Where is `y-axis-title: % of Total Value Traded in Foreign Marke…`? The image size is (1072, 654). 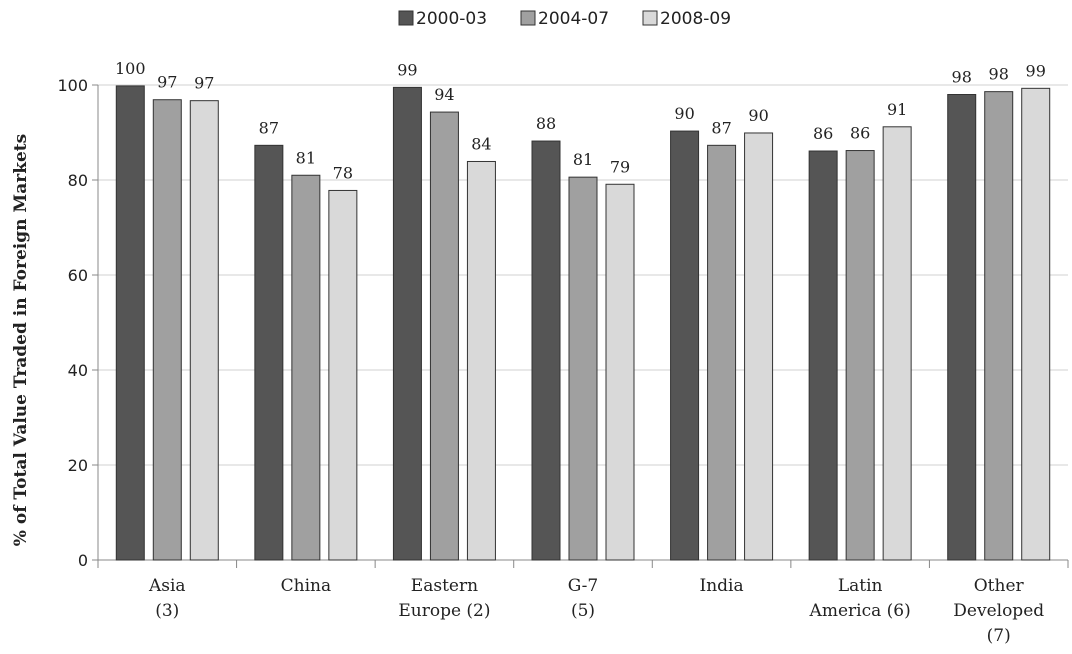
y-axis-title: % of Total Value Traded in Foreign Marke… is located at coordinates (21, 340).